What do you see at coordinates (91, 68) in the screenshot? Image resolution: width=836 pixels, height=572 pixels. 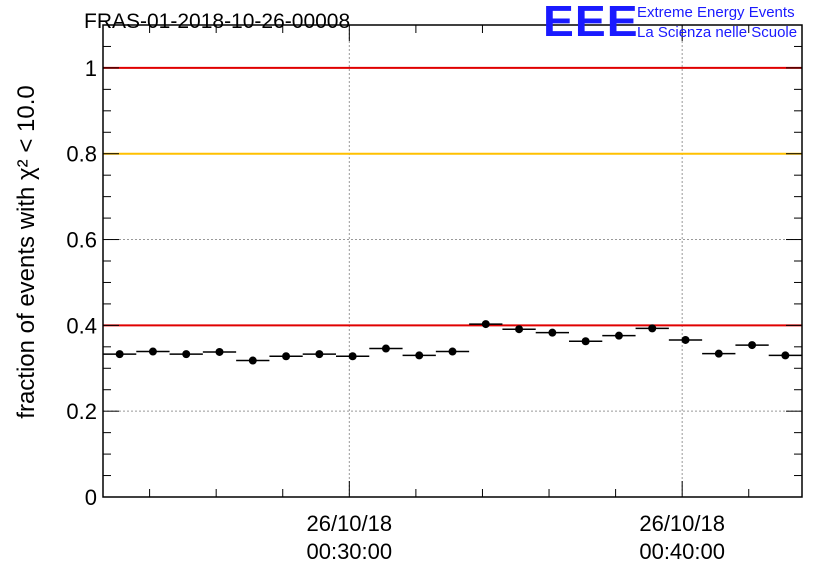 I see `y-tick-label: 1` at bounding box center [91, 68].